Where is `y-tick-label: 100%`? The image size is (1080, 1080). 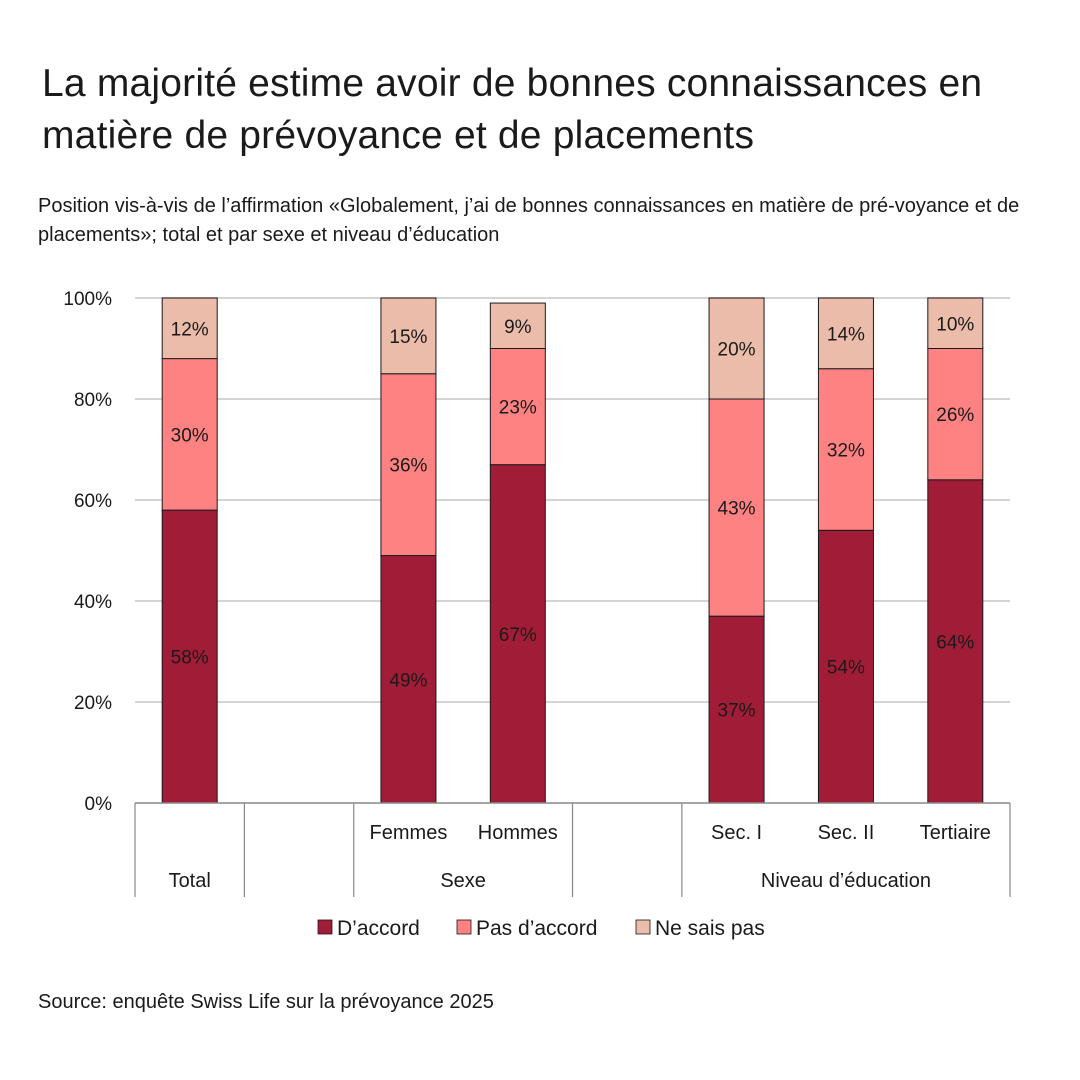 y-tick-label: 100% is located at coordinates (87, 299).